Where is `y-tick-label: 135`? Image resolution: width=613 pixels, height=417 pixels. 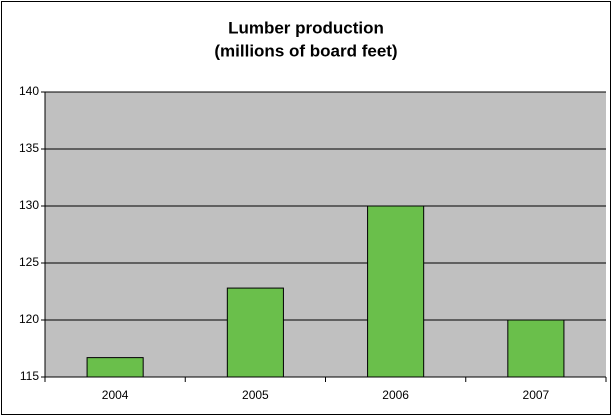 y-tick-label: 135 is located at coordinates (29, 148).